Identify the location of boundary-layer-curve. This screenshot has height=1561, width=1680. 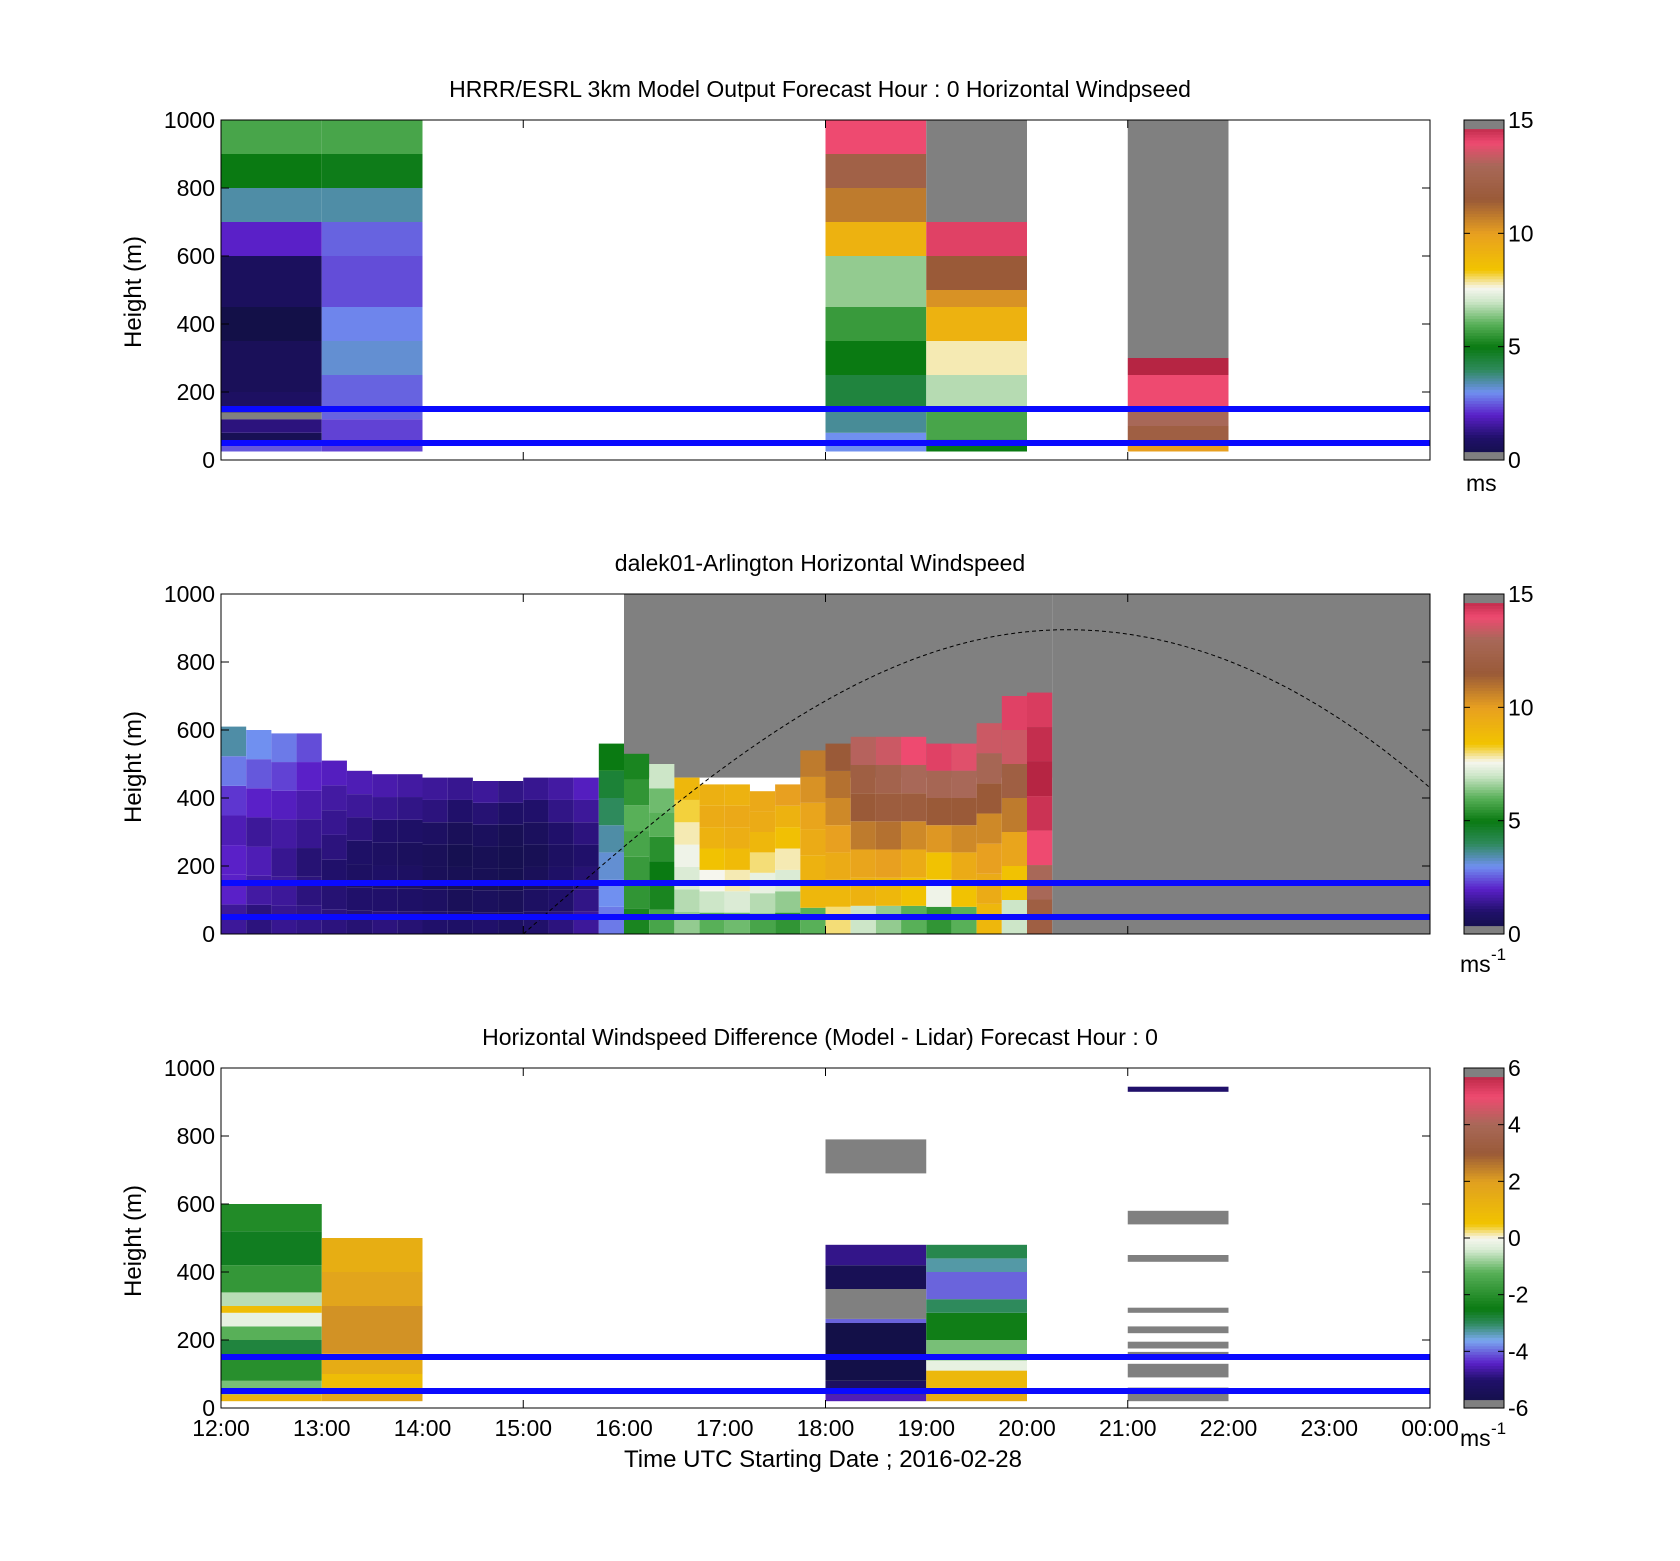
(976, 782).